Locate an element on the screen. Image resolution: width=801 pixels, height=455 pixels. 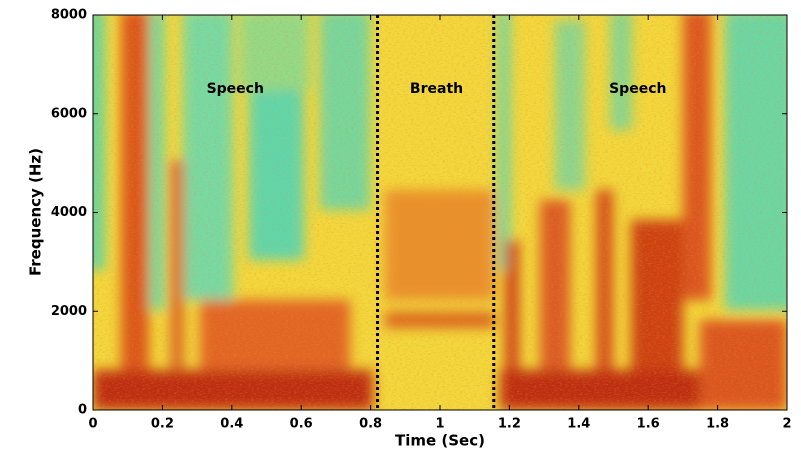
y-tick-label: 6000 is located at coordinates (69, 113).